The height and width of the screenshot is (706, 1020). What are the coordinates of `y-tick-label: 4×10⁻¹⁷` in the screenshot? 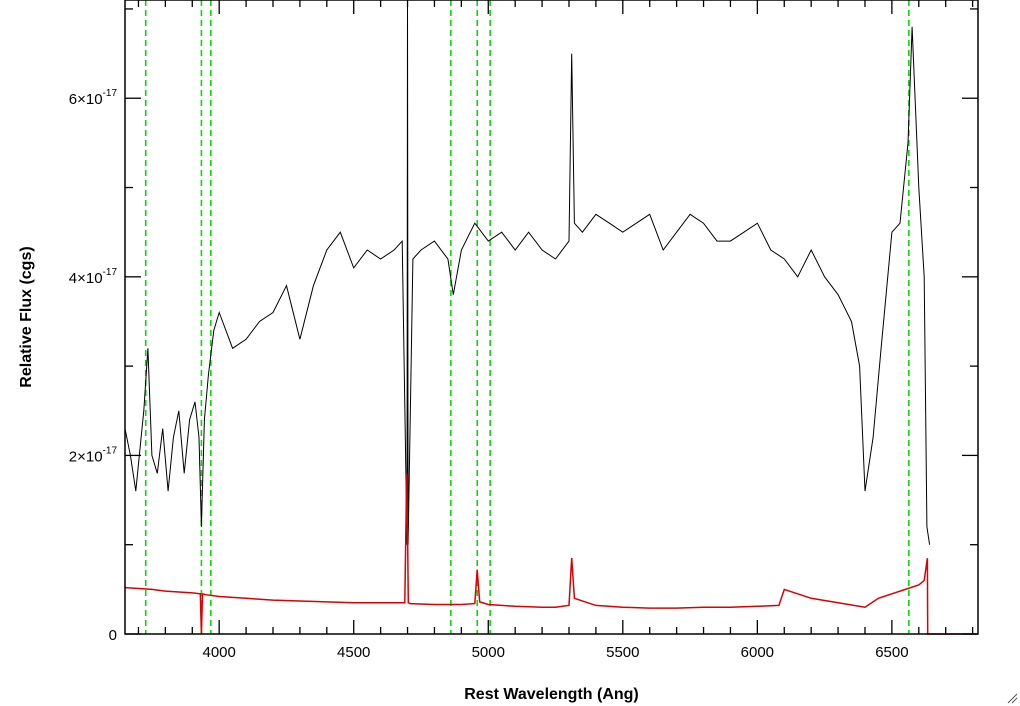 It's located at (93, 277).